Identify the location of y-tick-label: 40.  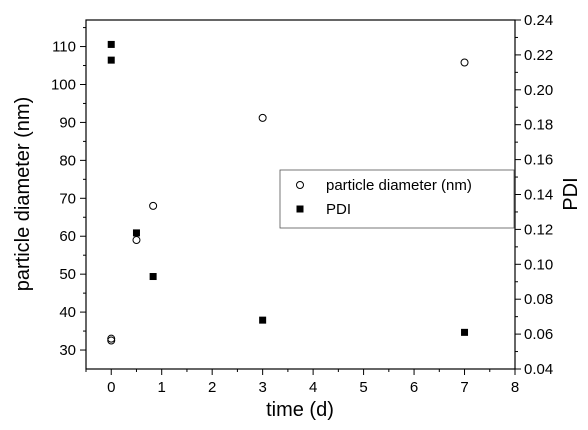
(67, 312).